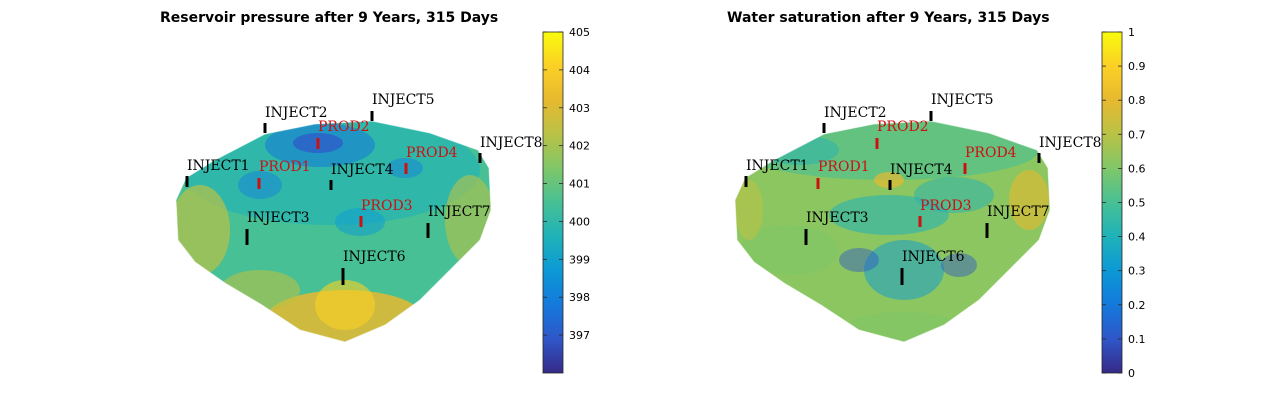  What do you see at coordinates (579, 184) in the screenshot?
I see `colorbar-tick-label: 401` at bounding box center [579, 184].